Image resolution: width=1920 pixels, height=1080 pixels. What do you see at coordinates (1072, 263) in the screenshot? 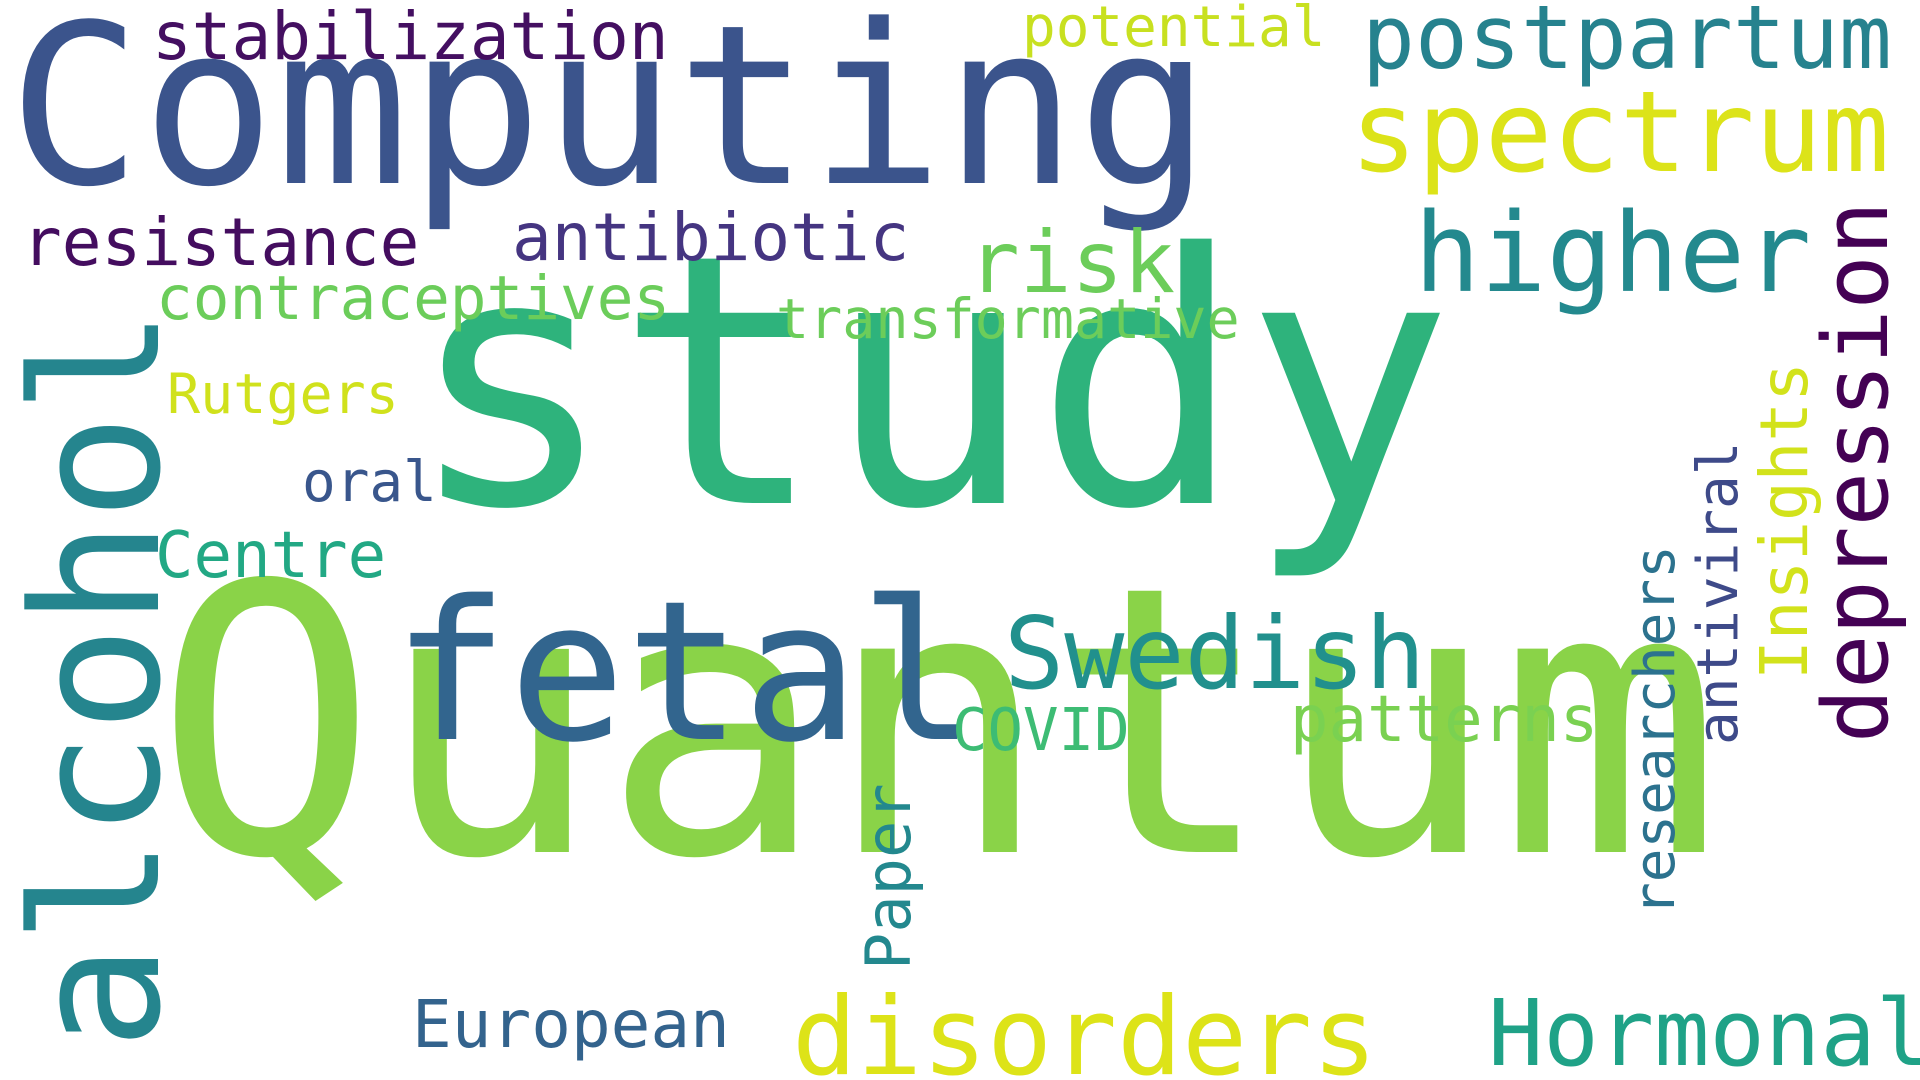
I see `word-risk: risk` at bounding box center [1072, 263].